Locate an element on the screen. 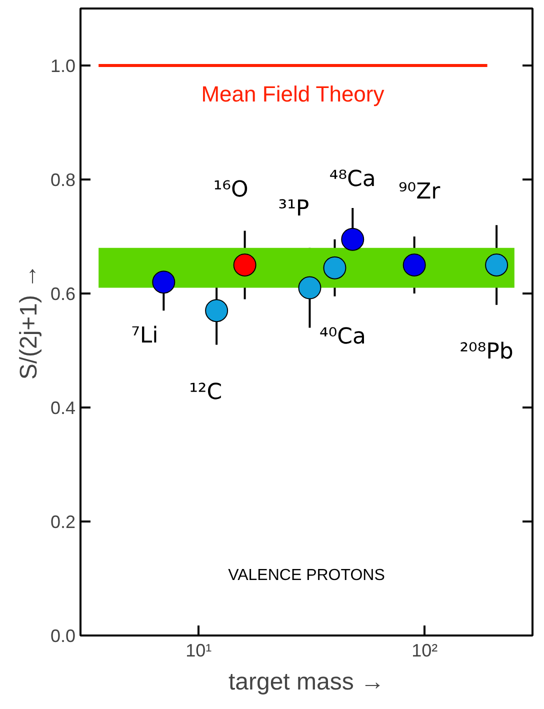  y-tick-label: 1.0 is located at coordinates (63, 66).